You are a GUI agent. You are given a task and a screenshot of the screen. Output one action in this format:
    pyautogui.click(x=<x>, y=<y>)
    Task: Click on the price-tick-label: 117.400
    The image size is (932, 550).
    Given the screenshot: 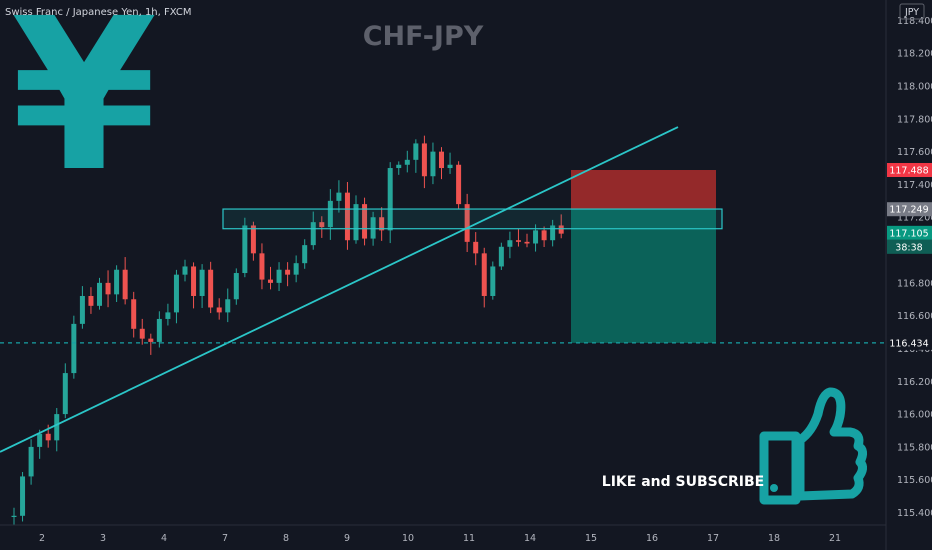 What is the action you would take?
    pyautogui.click(x=914, y=185)
    